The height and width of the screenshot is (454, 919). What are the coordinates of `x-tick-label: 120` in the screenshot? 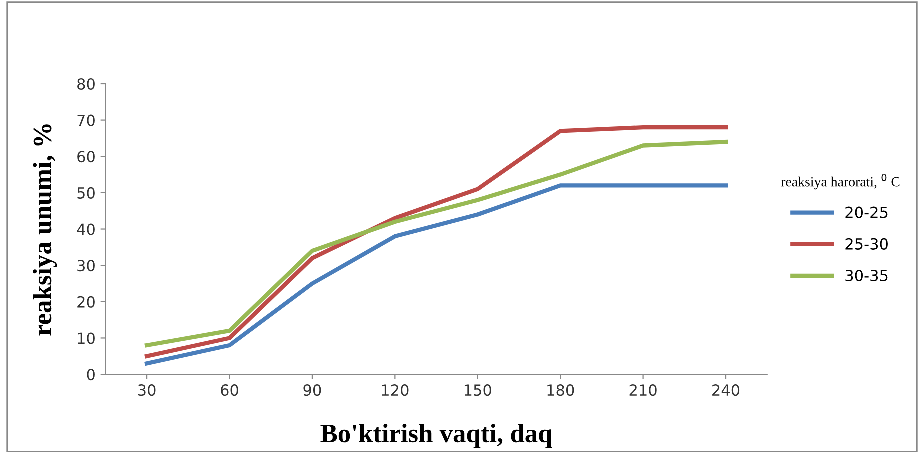 It's located at (395, 390).